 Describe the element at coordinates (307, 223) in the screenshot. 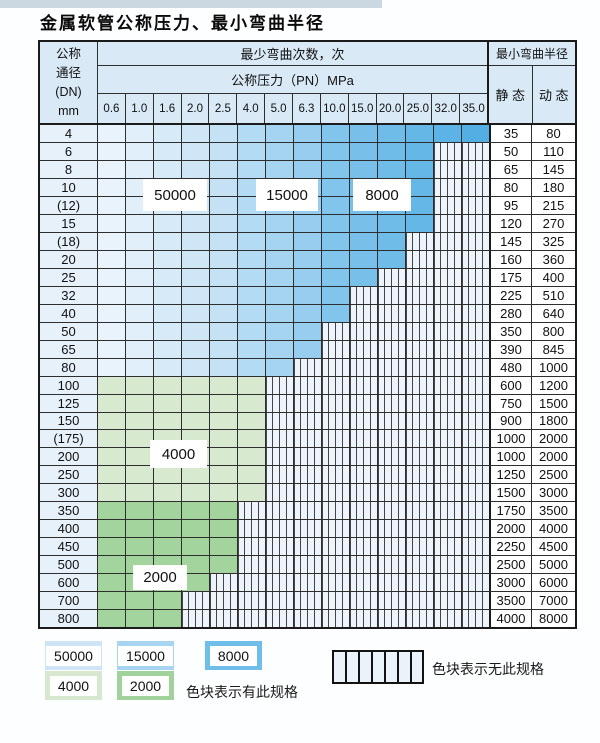

I see `table-row: 15 120 270` at that location.